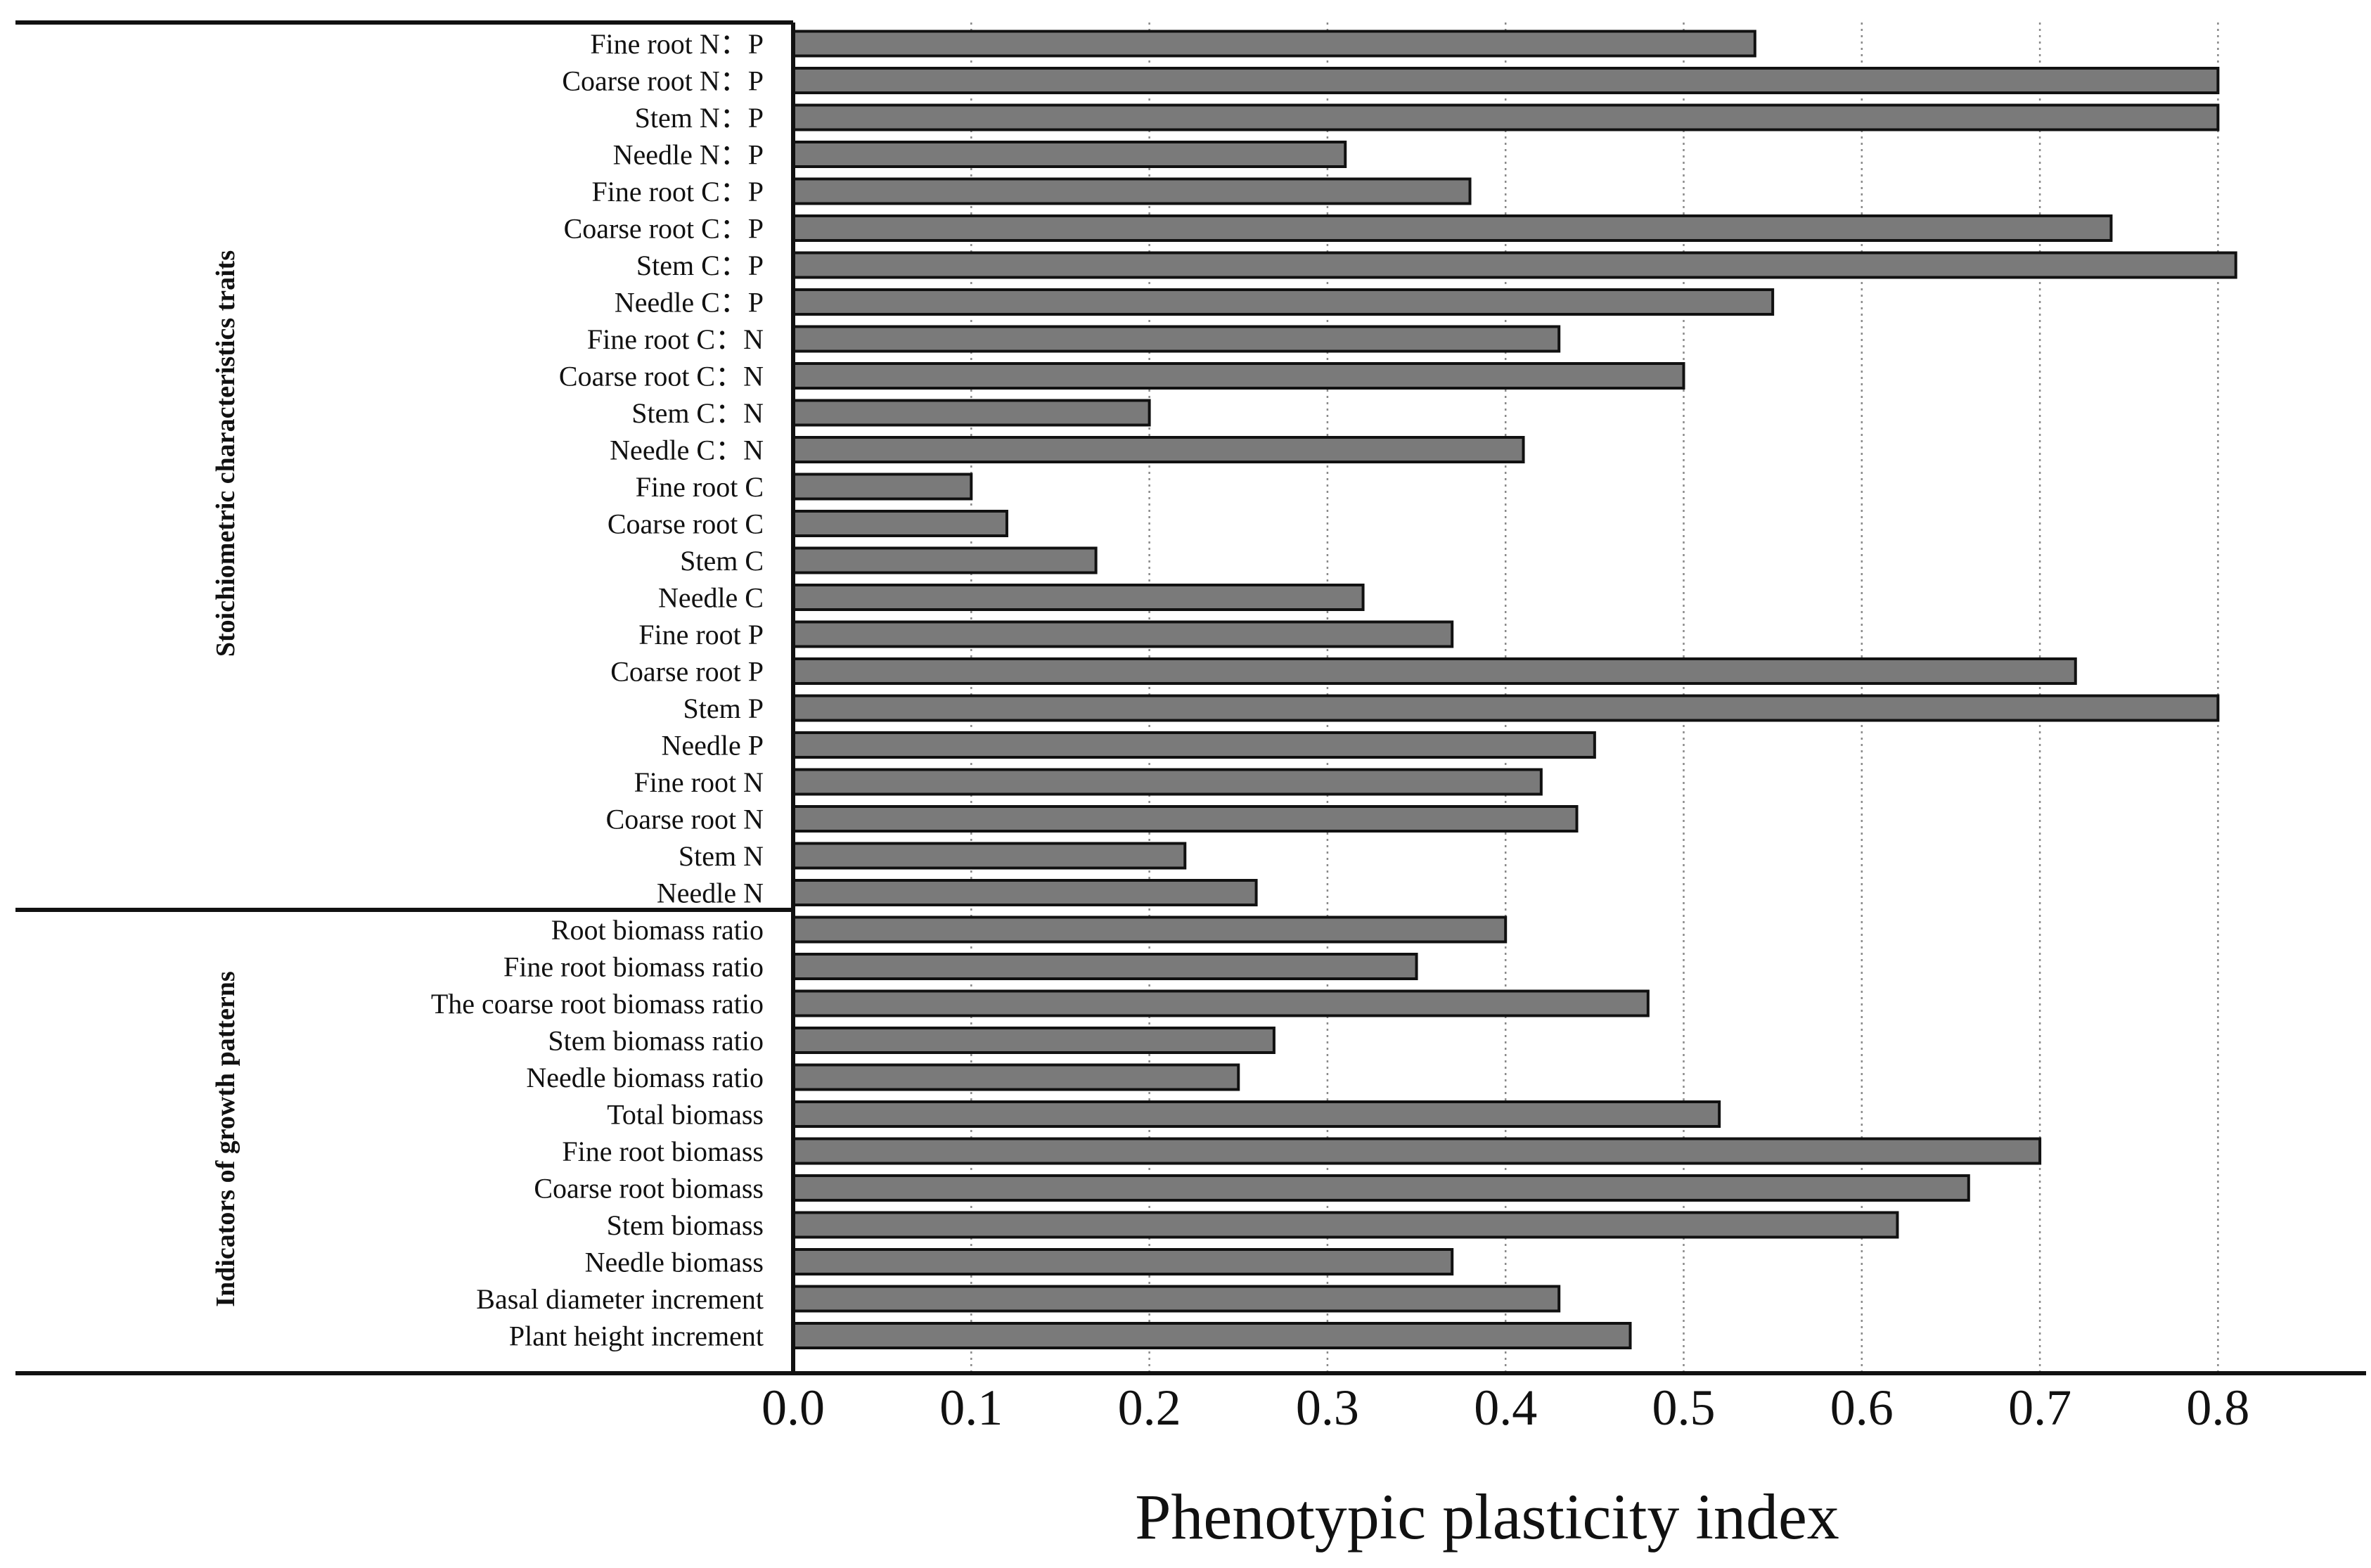 This screenshot has height=1568, width=2371. What do you see at coordinates (675, 339) in the screenshot?
I see `category-label: Fine root C：N` at bounding box center [675, 339].